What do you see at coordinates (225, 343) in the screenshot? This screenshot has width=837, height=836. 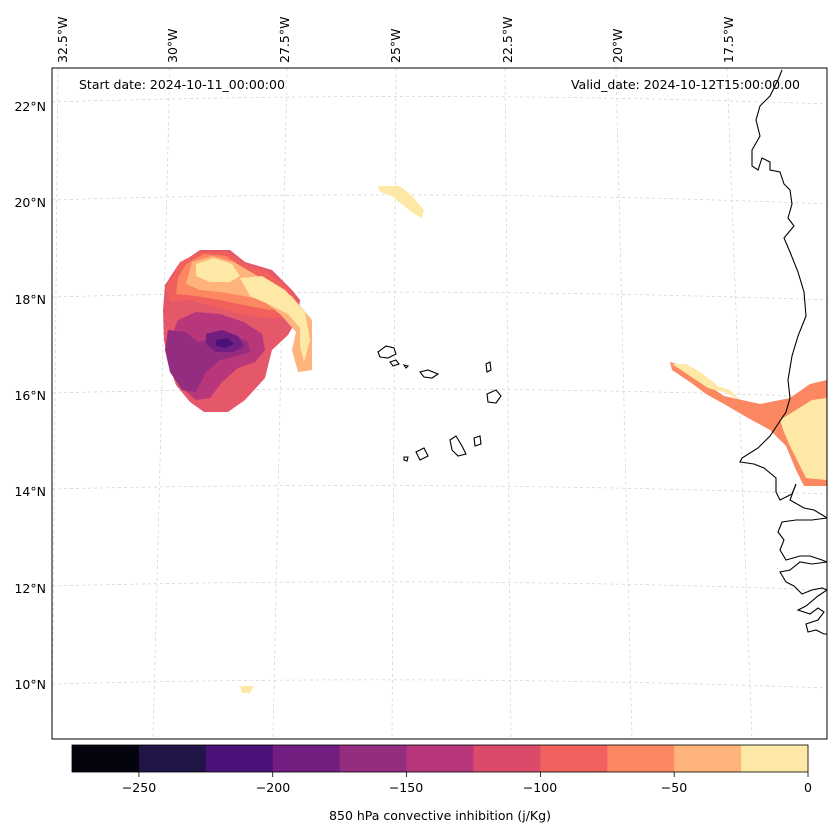 I see `cin-region-core` at bounding box center [225, 343].